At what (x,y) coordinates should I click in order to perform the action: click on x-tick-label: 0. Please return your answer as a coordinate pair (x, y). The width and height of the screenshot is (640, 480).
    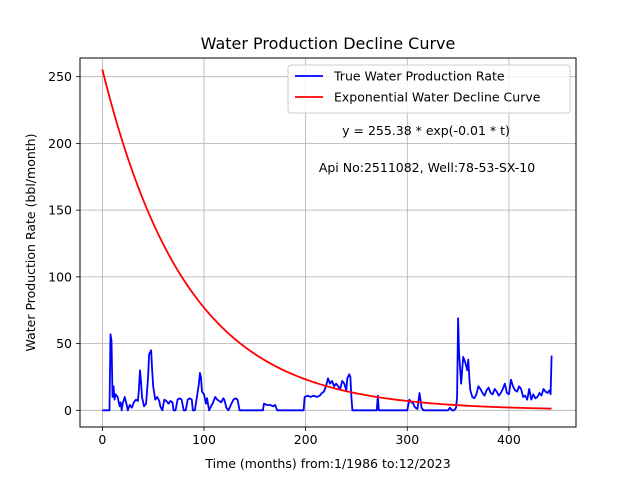
    Looking at the image, I should click on (102, 439).